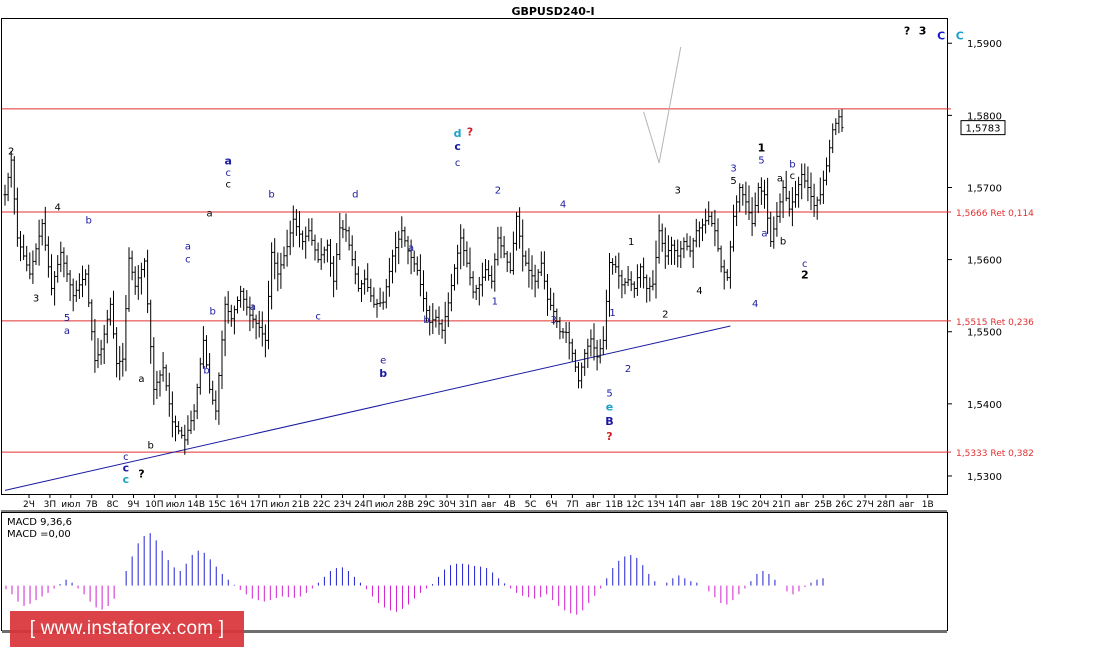  Describe the element at coordinates (781, 505) in the screenshot. I see `x-tick-label: 21П` at that location.